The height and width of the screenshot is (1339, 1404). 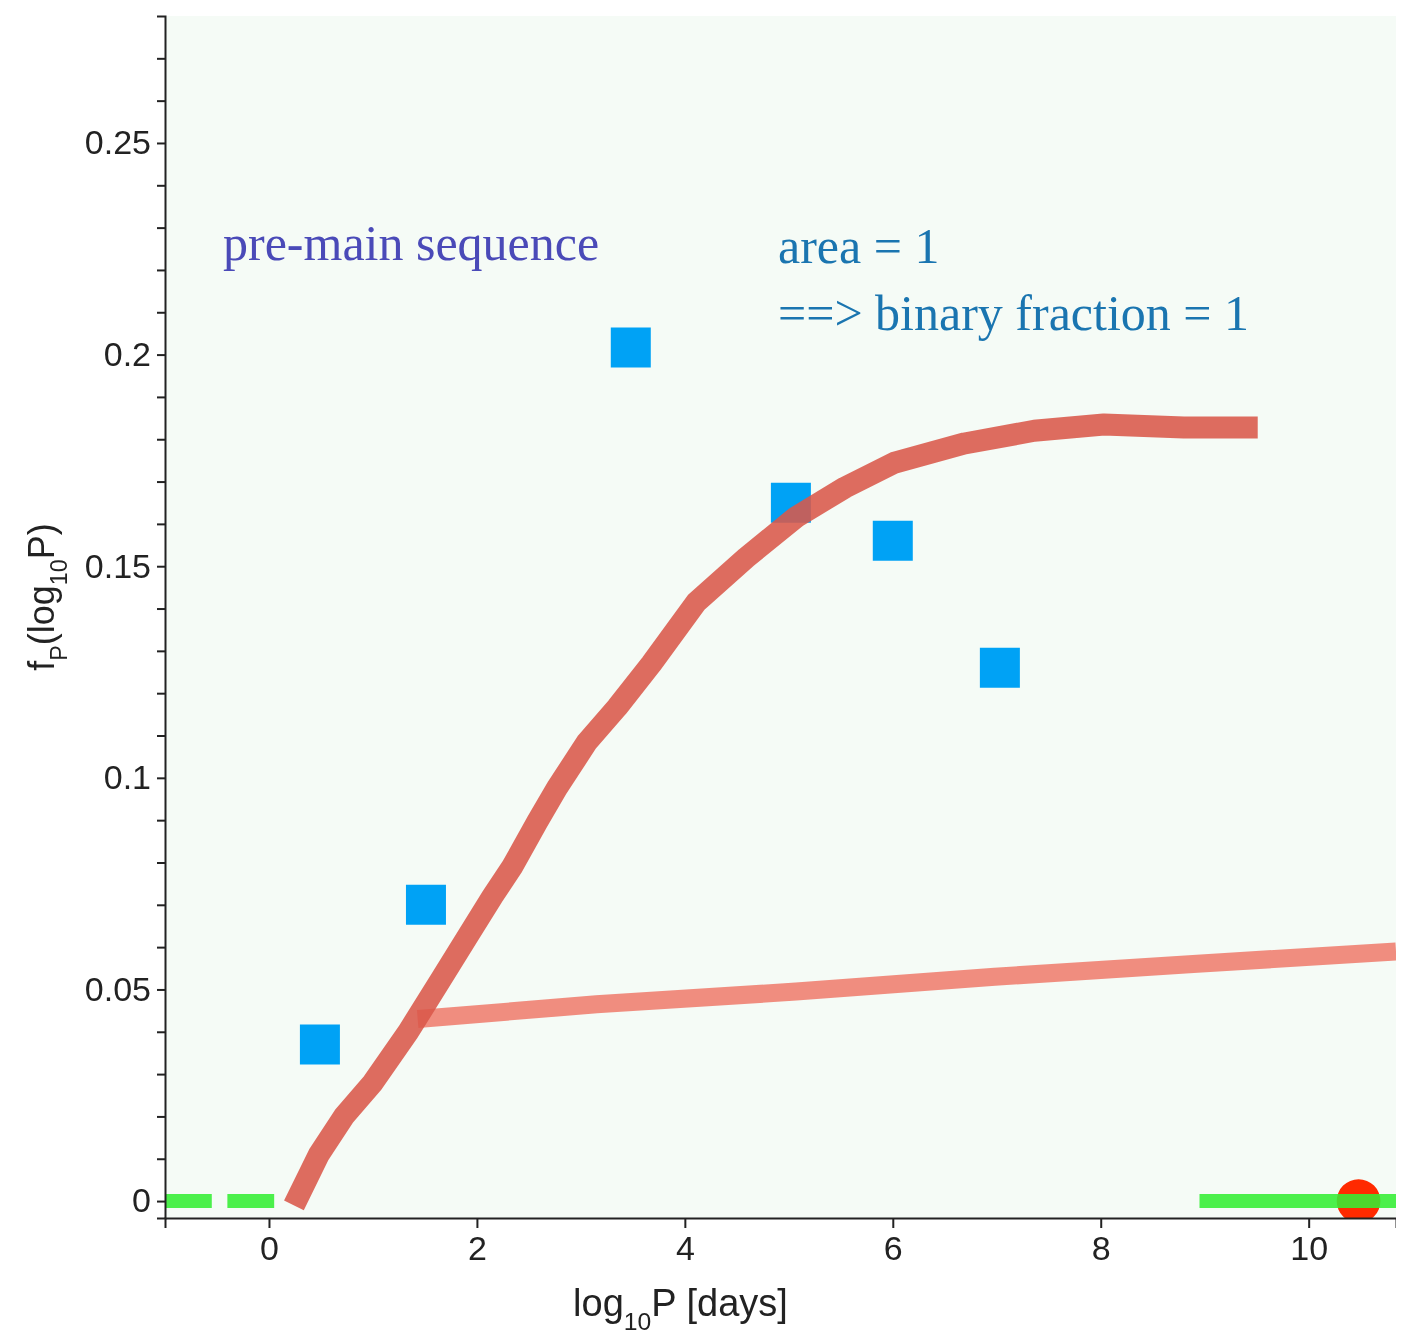 What do you see at coordinates (1101, 1248) in the screenshot?
I see `x-tick-label: 8` at bounding box center [1101, 1248].